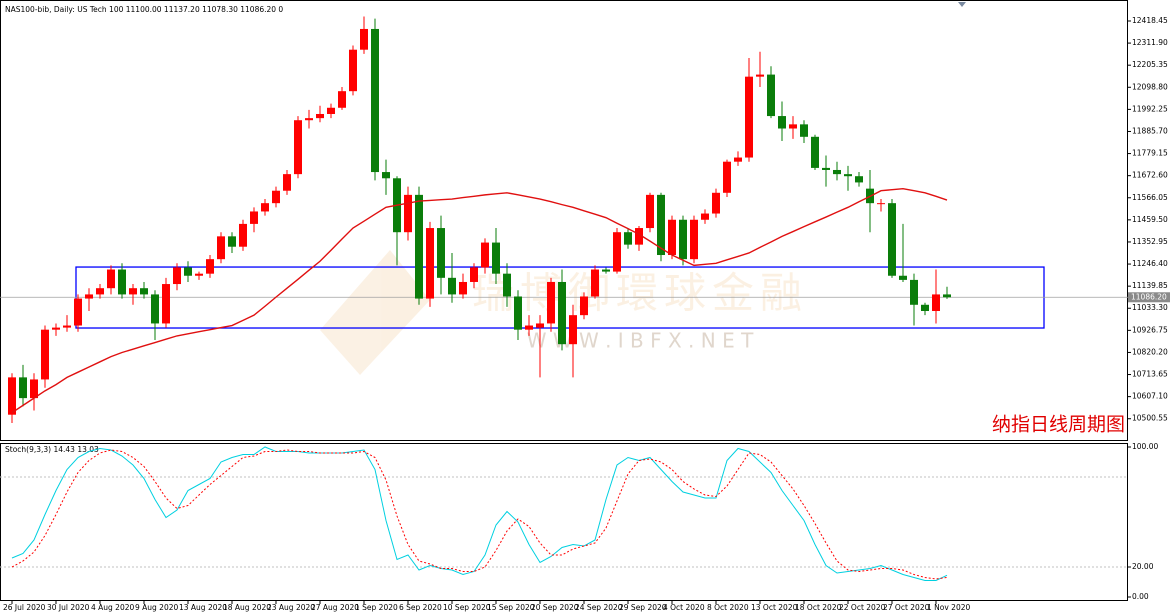 This screenshot has width=1170, height=616. I want to click on x-tick-label: 29 Sep 2020, so click(643, 607).